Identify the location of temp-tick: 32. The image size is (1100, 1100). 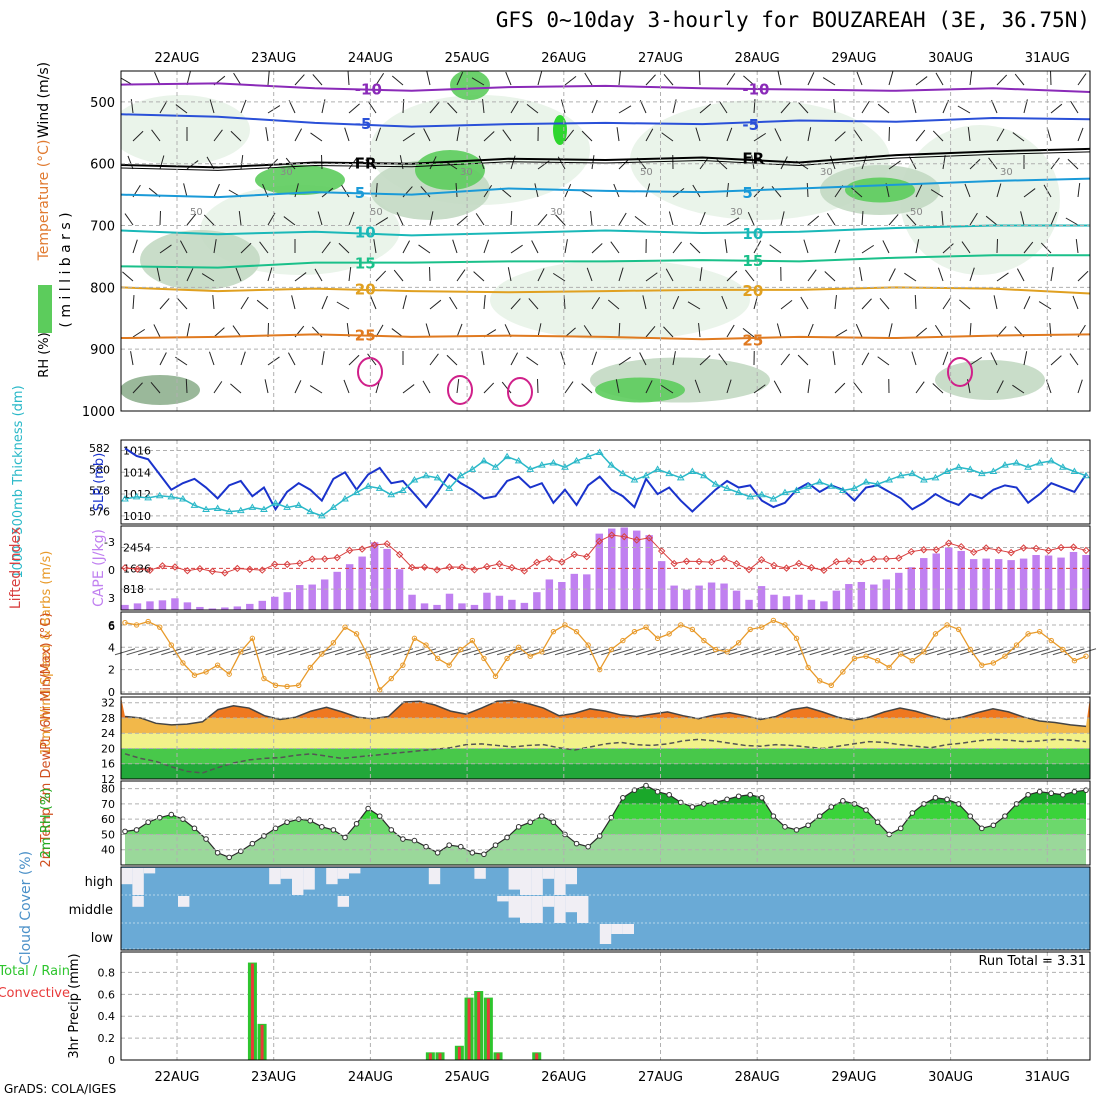
(108, 703).